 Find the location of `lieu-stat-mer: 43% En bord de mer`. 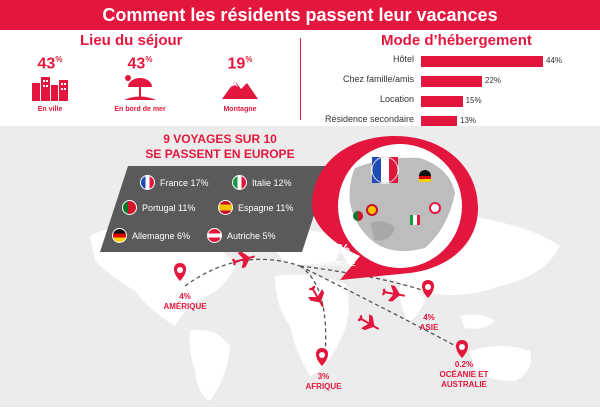

lieu-stat-mer: 43% En bord de mer is located at coordinates (140, 84).